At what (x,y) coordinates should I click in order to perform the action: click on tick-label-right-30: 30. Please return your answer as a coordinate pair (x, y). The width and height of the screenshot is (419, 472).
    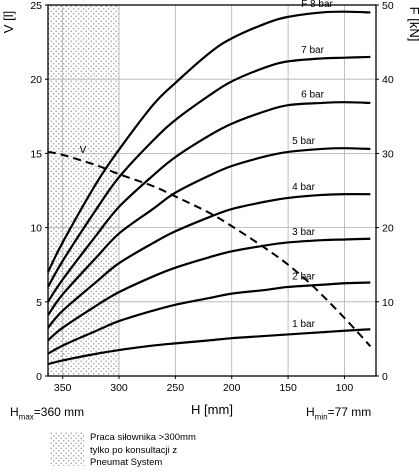
    Looking at the image, I should click on (388, 154).